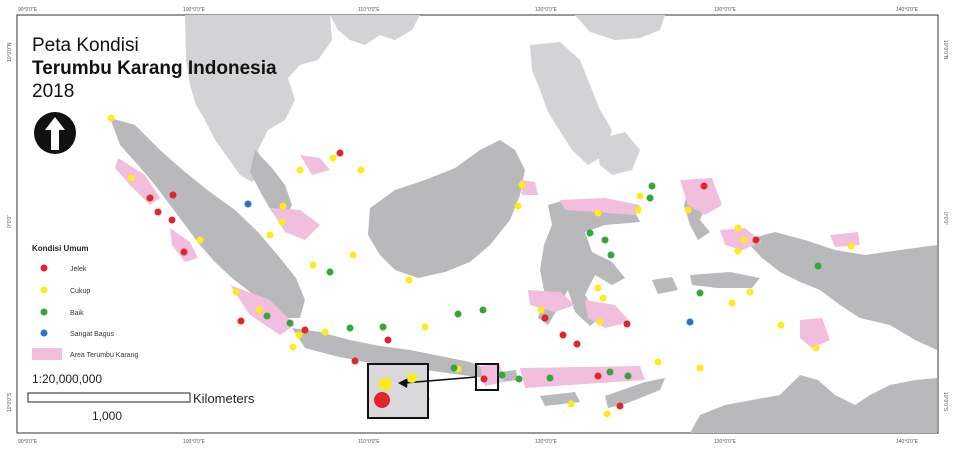 This screenshot has height=449, width=953. I want to click on land-borneo, so click(446, 209).